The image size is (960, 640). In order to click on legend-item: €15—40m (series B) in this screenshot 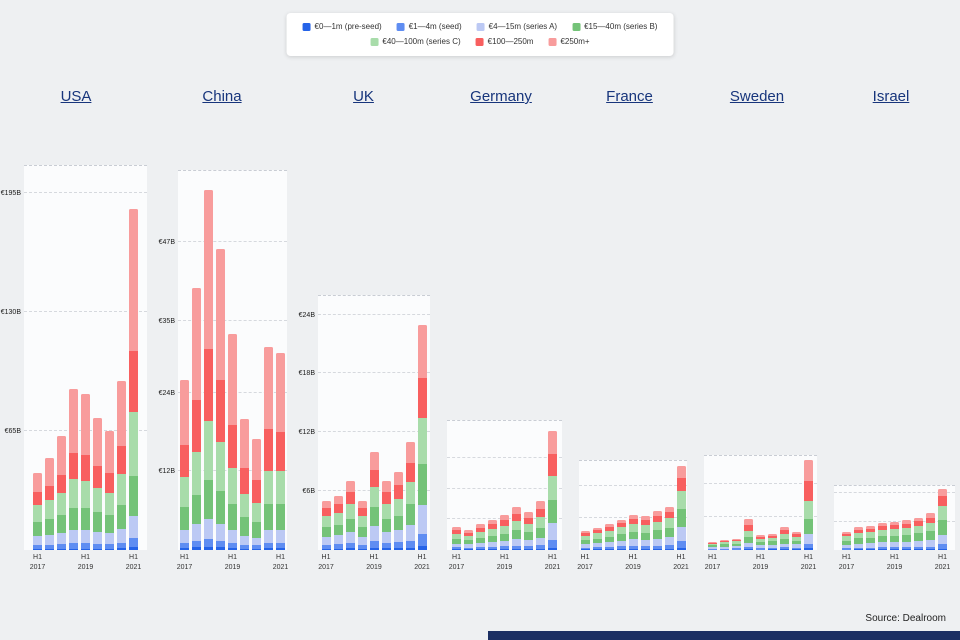, I will do `click(614, 26)`.